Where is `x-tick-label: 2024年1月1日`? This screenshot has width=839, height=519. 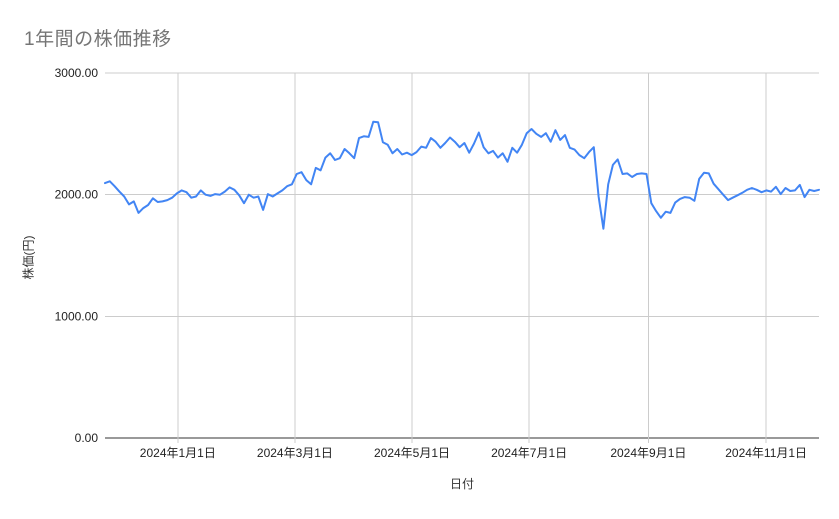
x-tick-label: 2024年1月1日 is located at coordinates (178, 453).